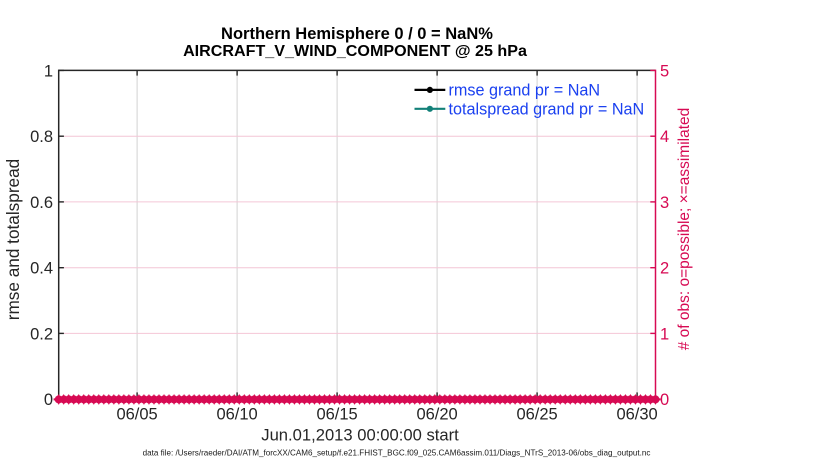  I want to click on svg-text: totalspread grand pr = NaN, so click(547, 109).